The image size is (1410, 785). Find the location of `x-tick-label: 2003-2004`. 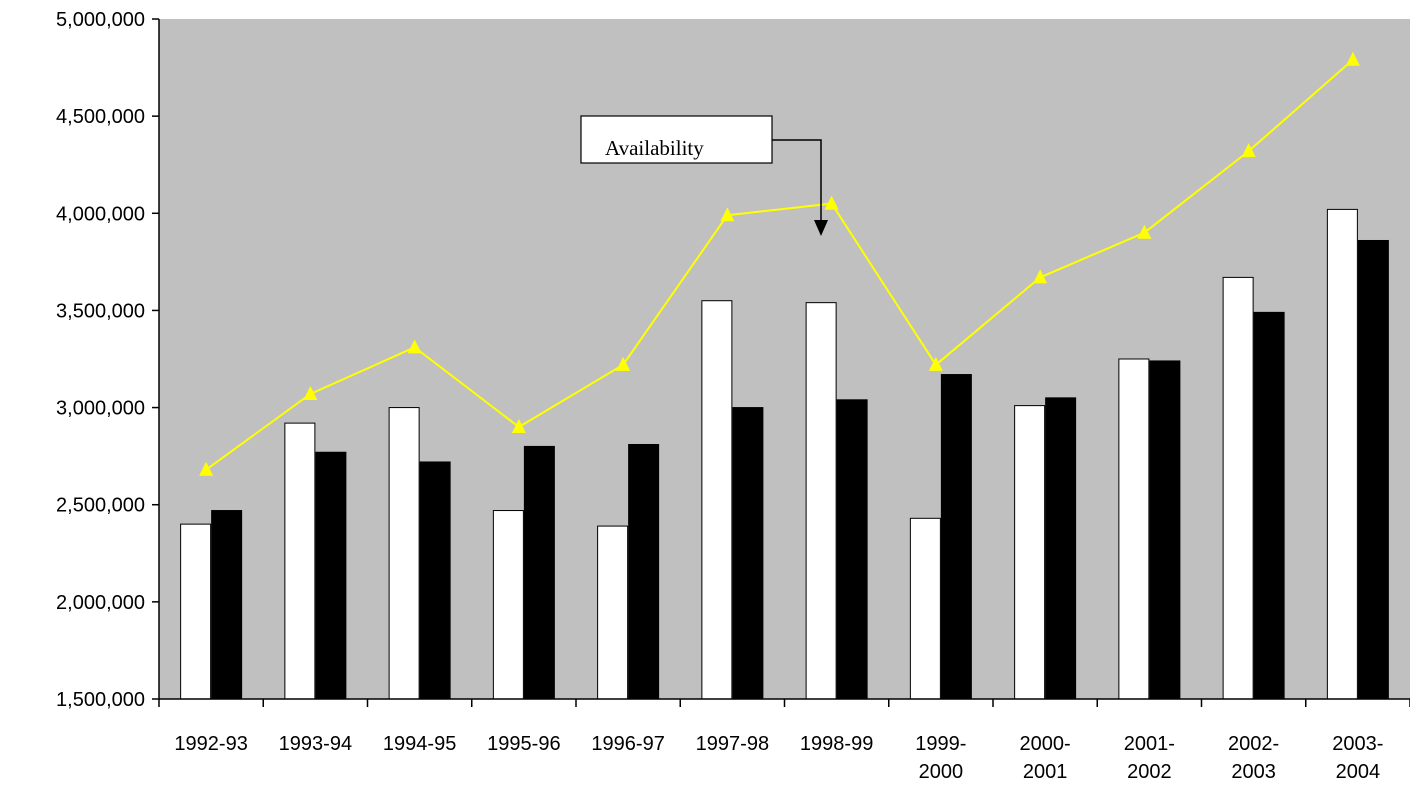

x-tick-label: 2003-2004 is located at coordinates (1357, 758).